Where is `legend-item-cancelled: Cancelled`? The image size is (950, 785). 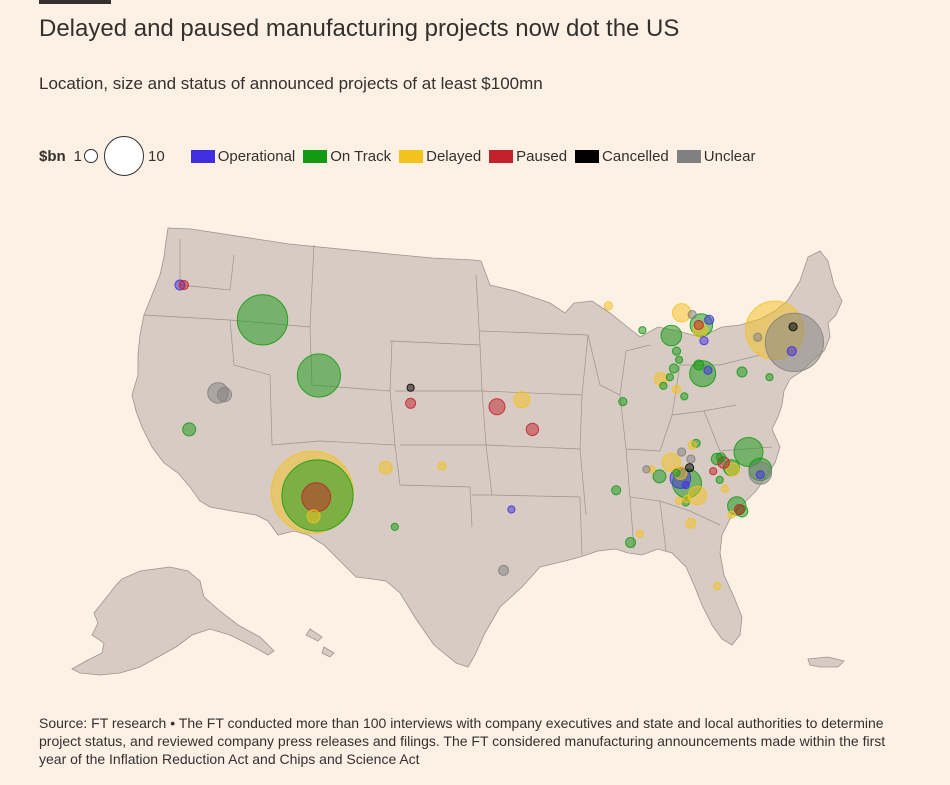 legend-item-cancelled: Cancelled is located at coordinates (622, 156).